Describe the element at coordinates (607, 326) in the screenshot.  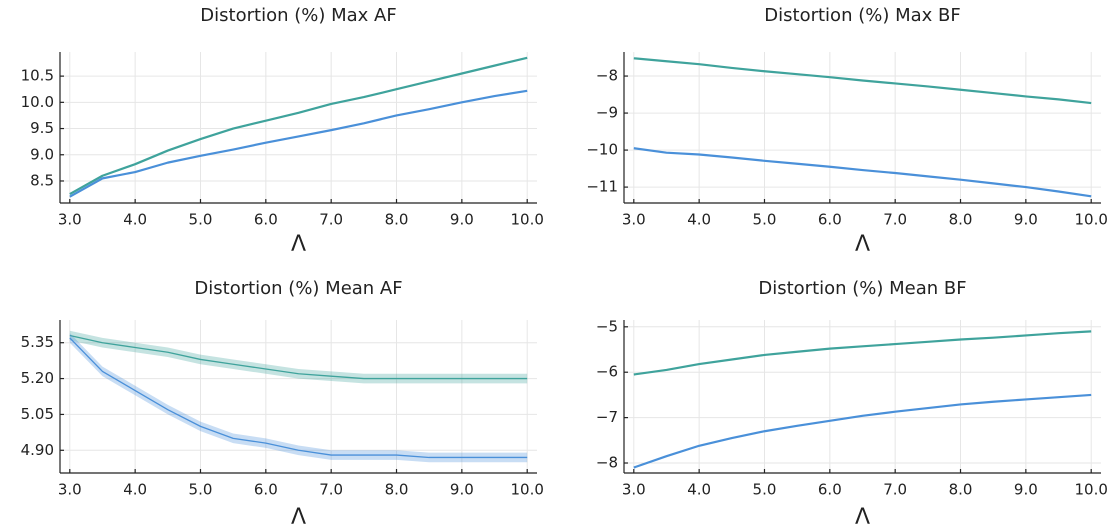
I see `y-tick-label: −5` at that location.